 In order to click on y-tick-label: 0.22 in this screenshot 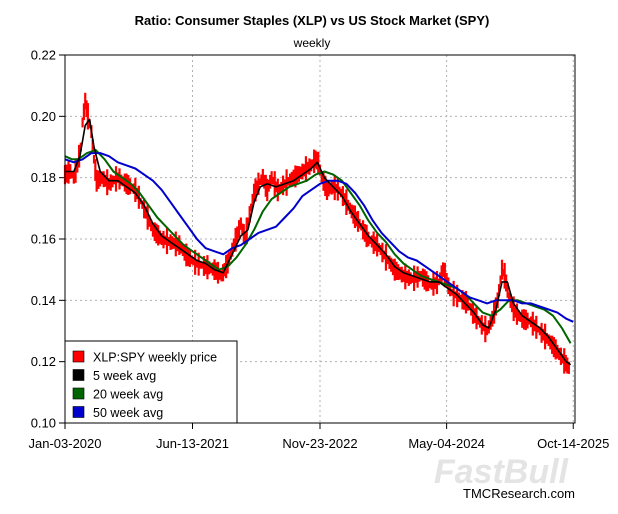, I will do `click(43, 55)`.